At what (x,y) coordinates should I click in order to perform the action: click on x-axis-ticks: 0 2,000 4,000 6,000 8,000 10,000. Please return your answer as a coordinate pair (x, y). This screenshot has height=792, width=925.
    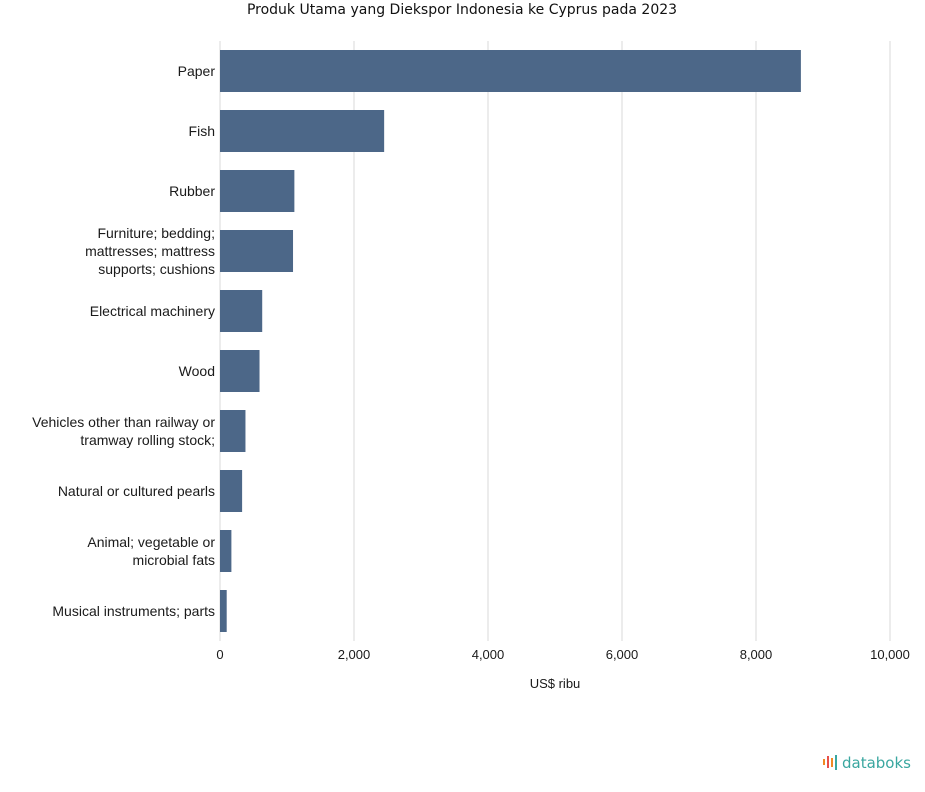
    Looking at the image, I should click on (563, 654).